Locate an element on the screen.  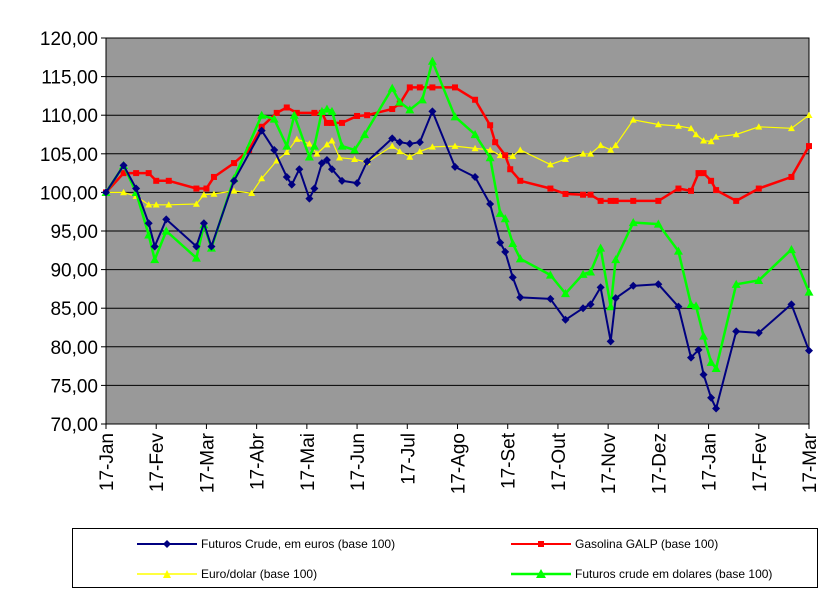
y-tick-label: 75,00 is located at coordinates (74, 386).